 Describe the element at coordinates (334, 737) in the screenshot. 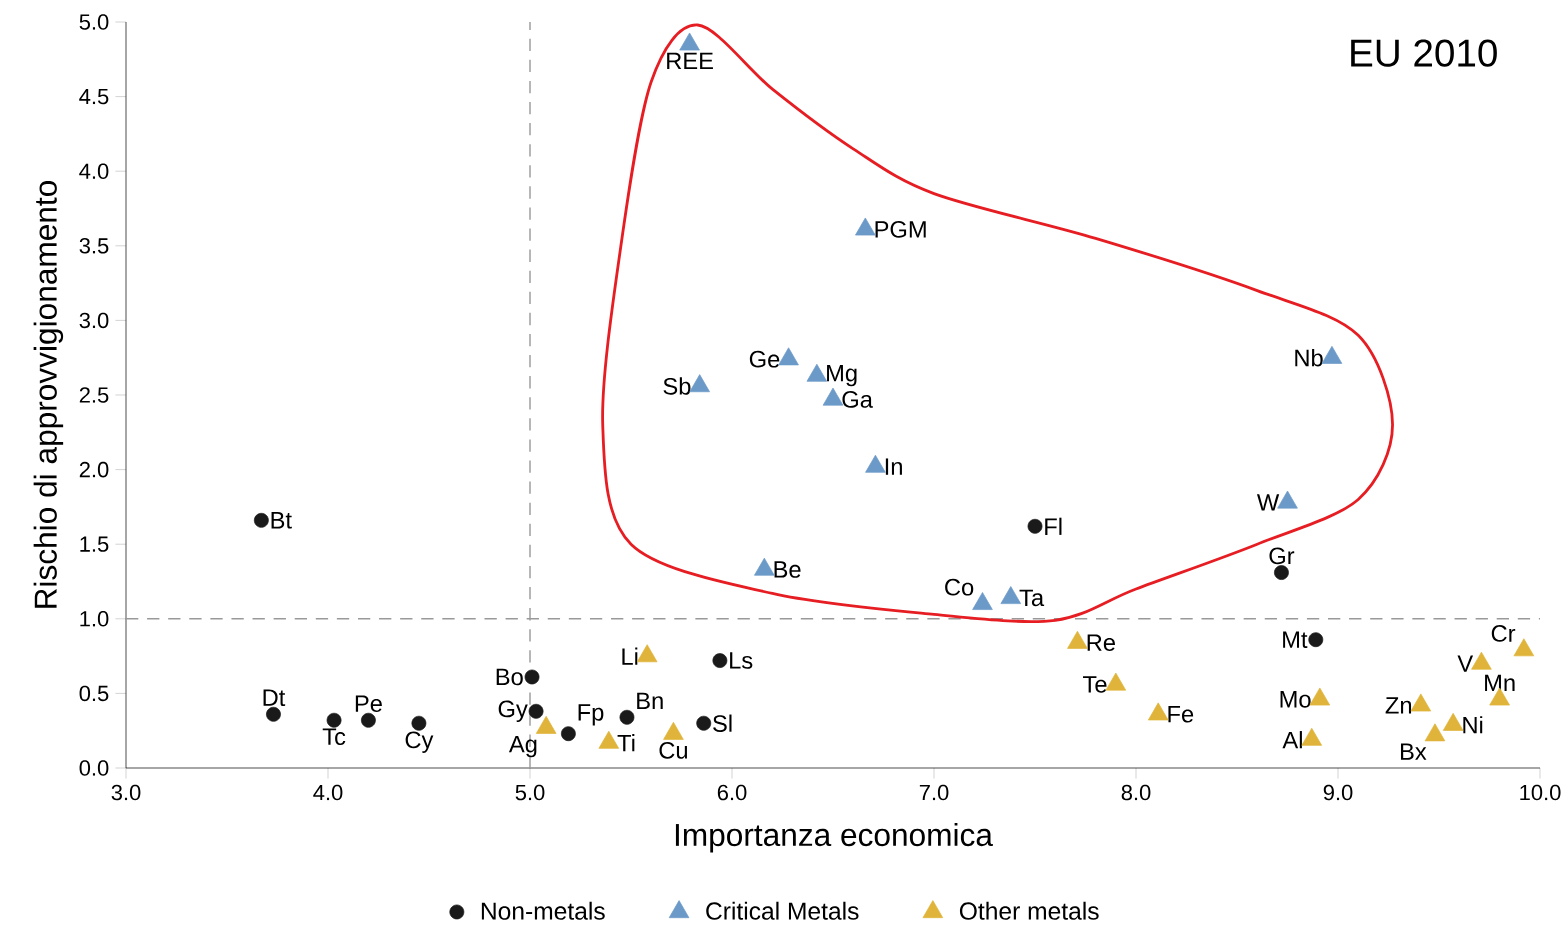

I see `annotation: Tc` at that location.